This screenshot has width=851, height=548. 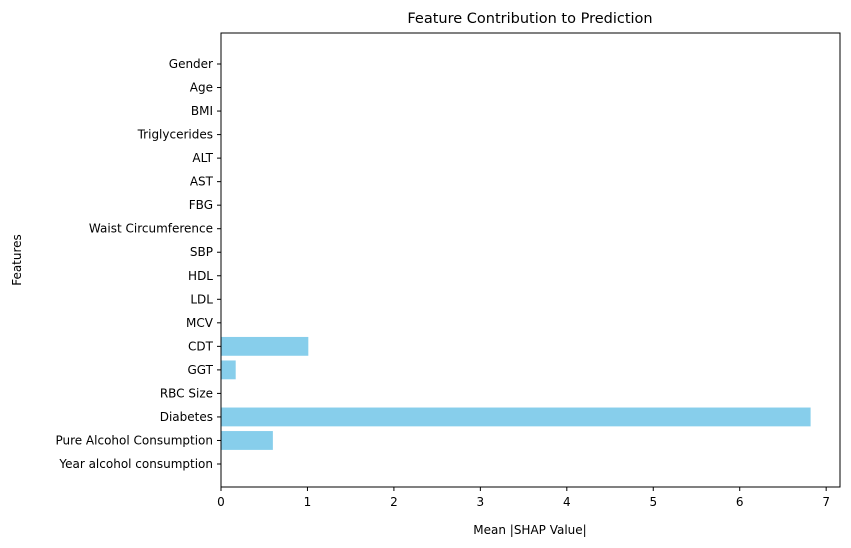 What do you see at coordinates (516, 393) in the screenshot?
I see `bars-group` at bounding box center [516, 393].